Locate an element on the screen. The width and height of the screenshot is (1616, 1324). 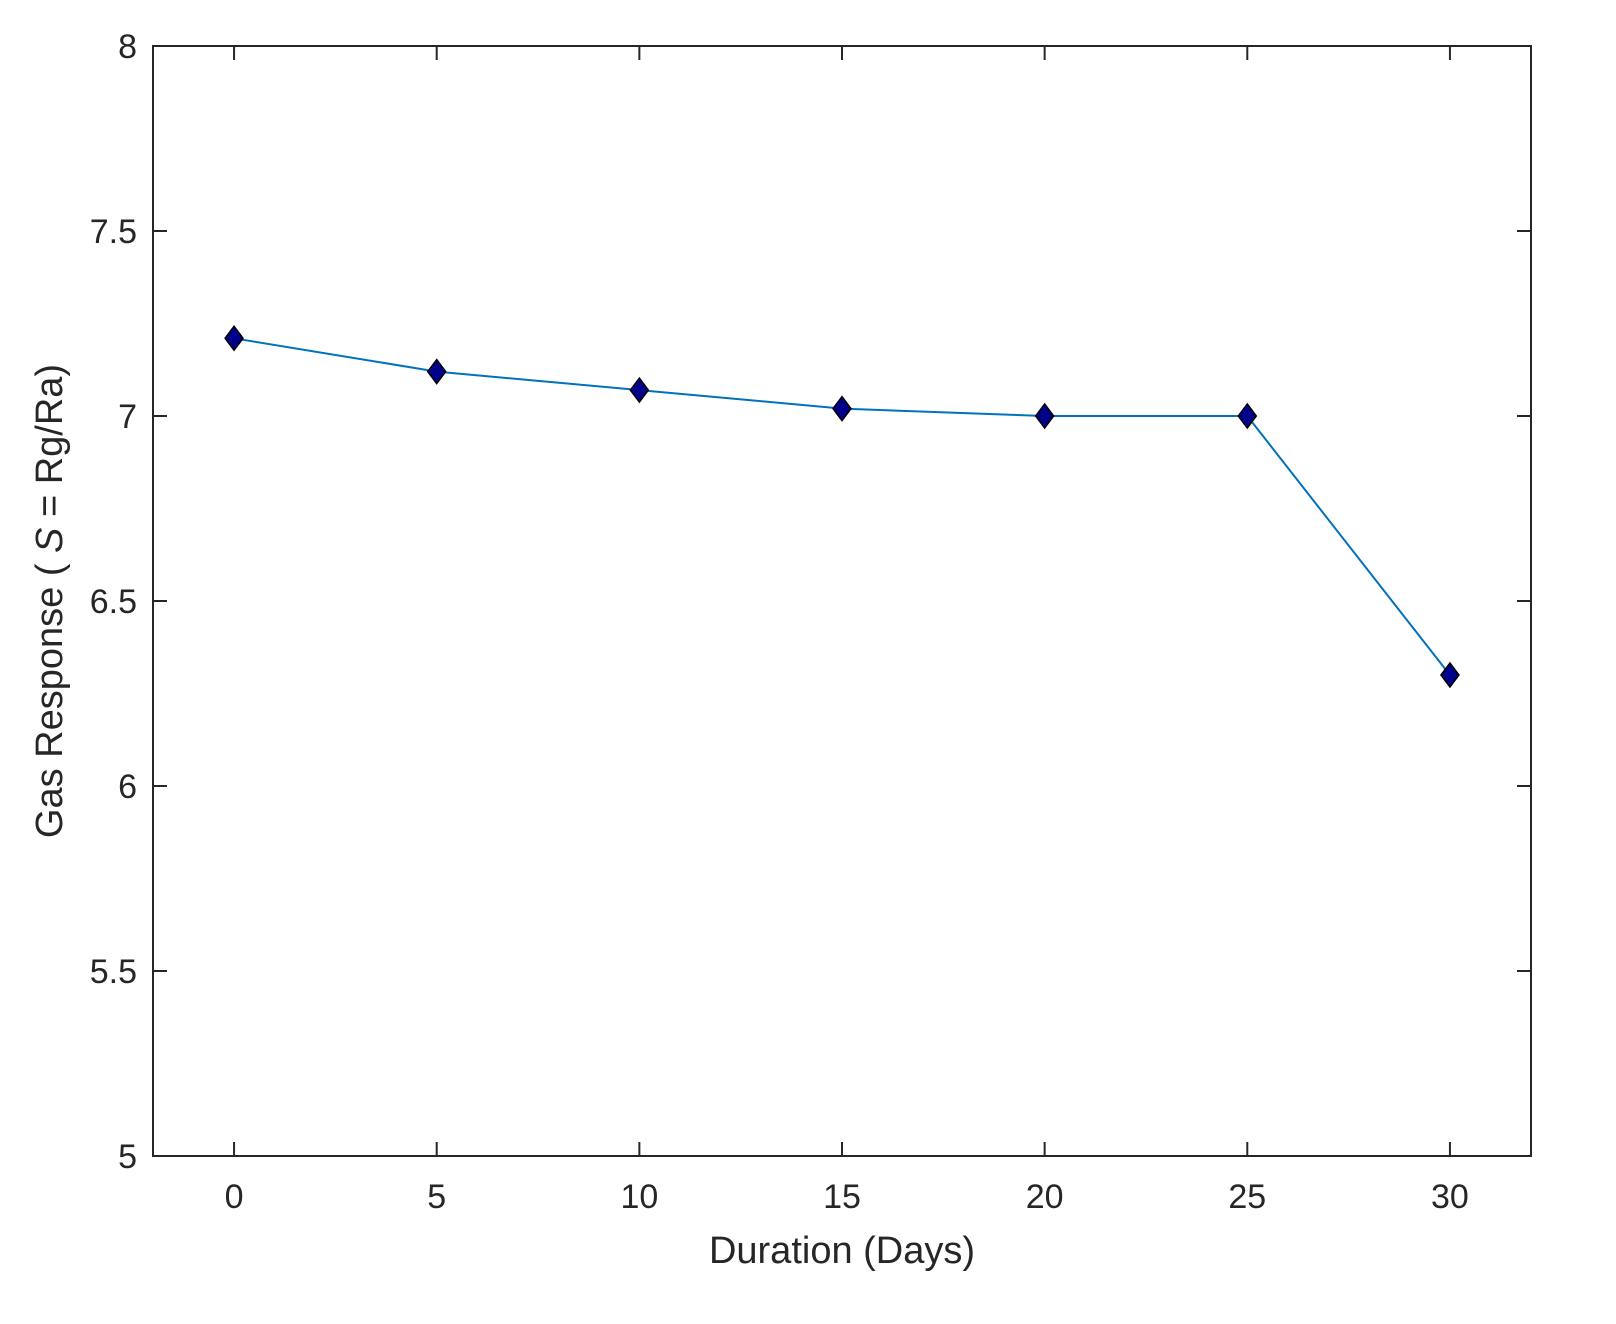
x-tick-label: 5 is located at coordinates (436, 1197).